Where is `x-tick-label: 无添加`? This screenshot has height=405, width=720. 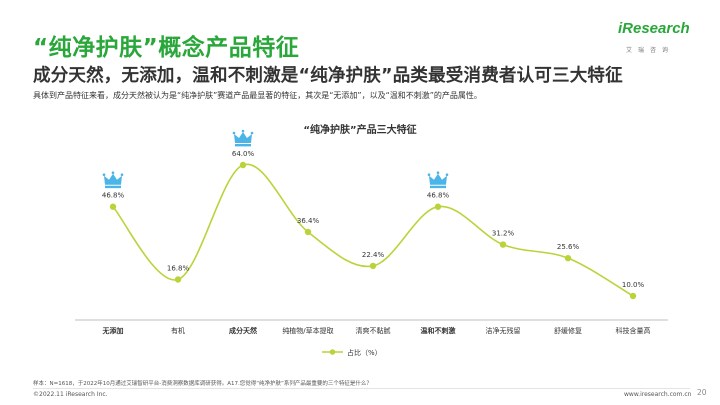 x-tick-label: 无添加 is located at coordinates (113, 330).